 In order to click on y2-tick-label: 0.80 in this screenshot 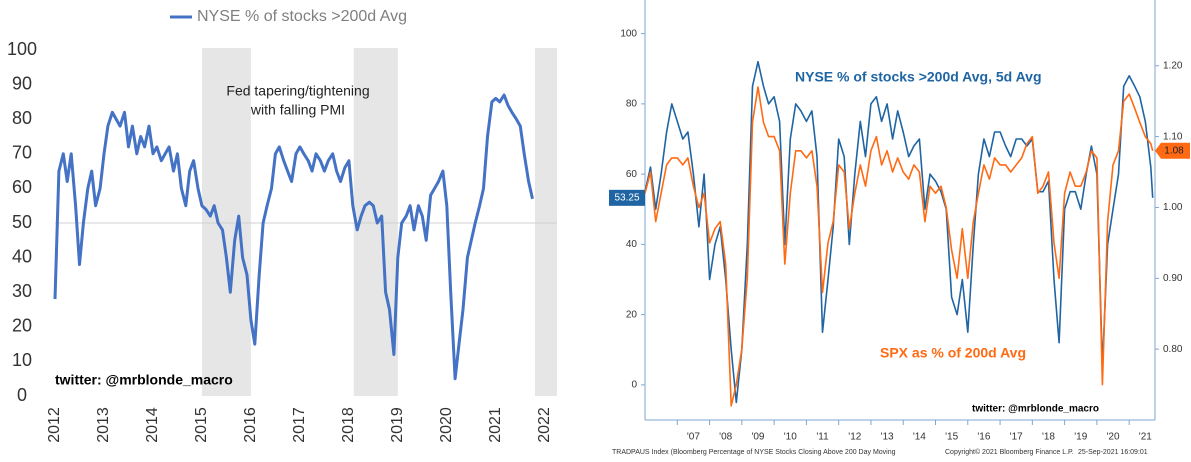, I will do `click(1173, 349)`.